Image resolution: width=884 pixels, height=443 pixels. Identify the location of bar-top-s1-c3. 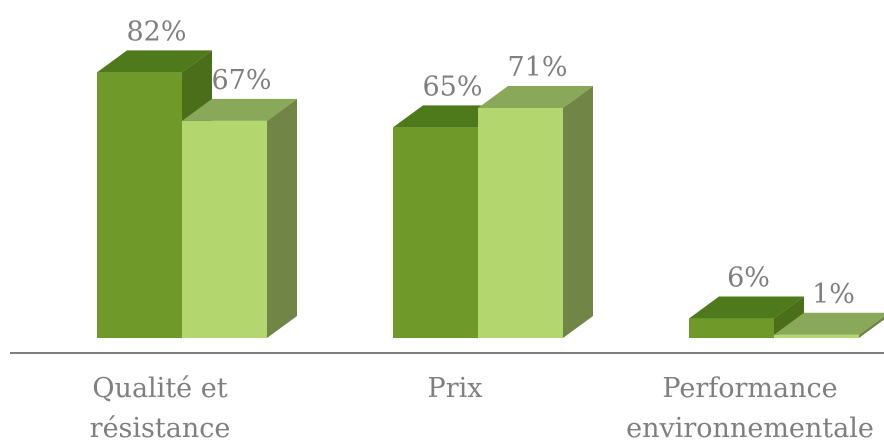
(746, 307).